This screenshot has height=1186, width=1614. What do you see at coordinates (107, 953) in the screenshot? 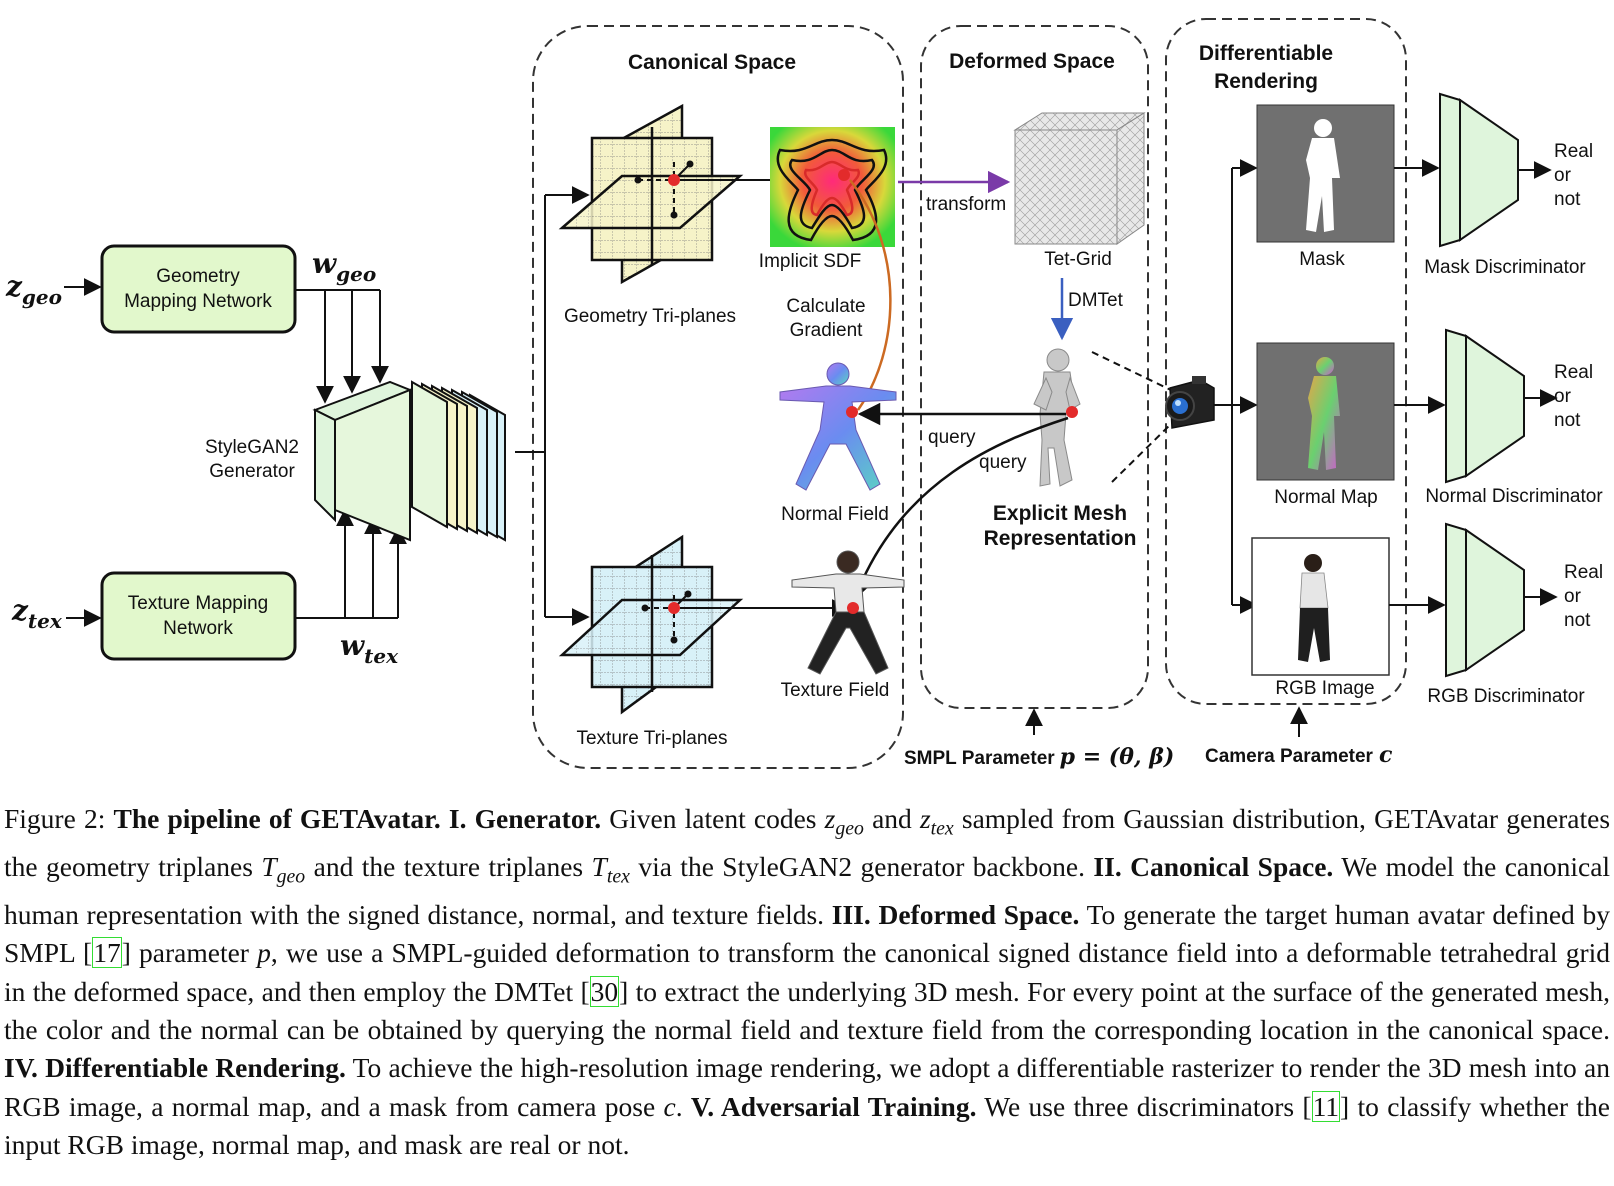
I see `citation-17: 17` at bounding box center [107, 953].